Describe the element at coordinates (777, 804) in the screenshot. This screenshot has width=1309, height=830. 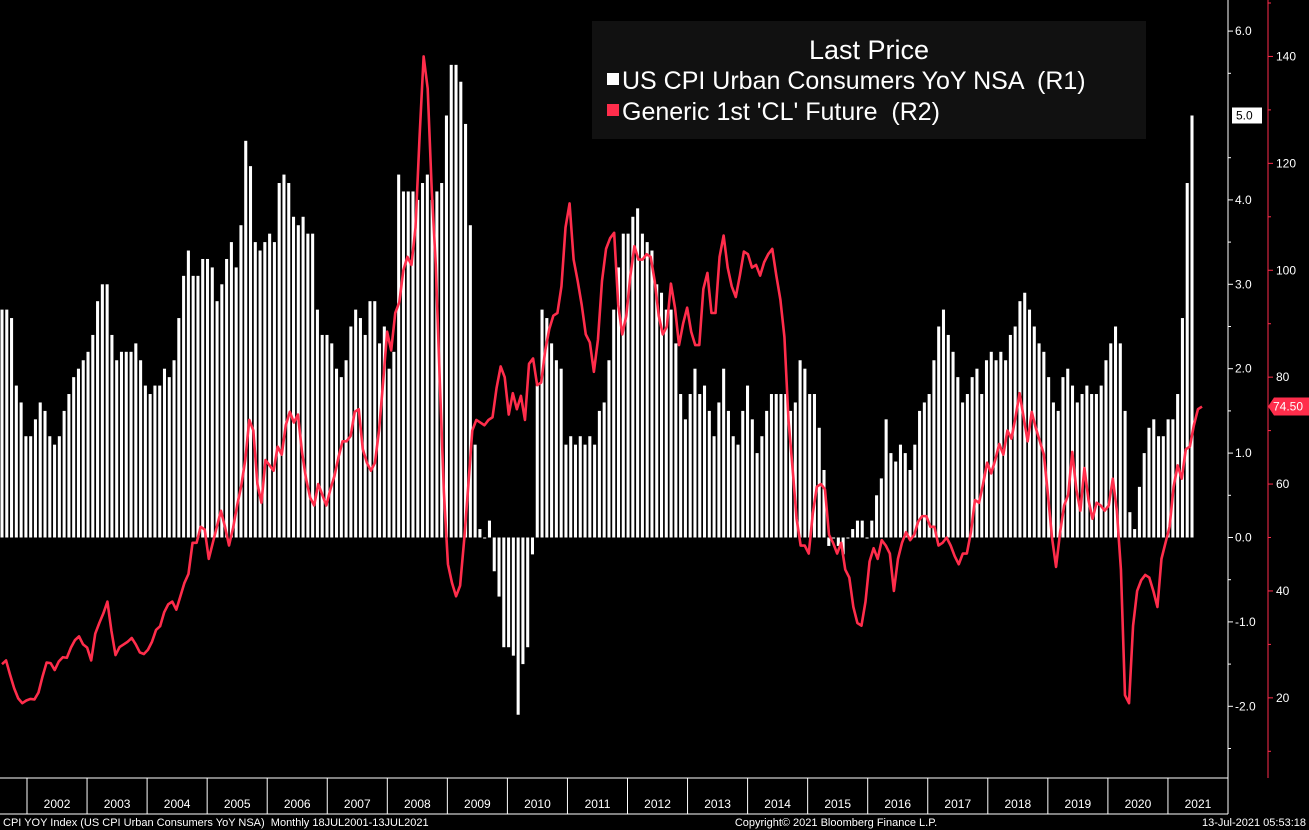
I see `x-year-label: 2014` at that location.